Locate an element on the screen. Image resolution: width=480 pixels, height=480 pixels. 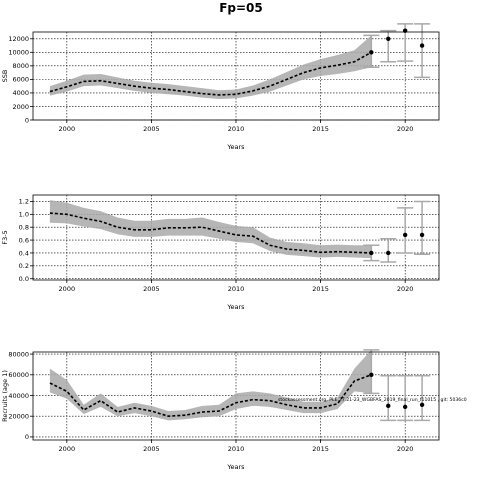
ssb-xtick-label: 2010 is located at coordinates (236, 129).